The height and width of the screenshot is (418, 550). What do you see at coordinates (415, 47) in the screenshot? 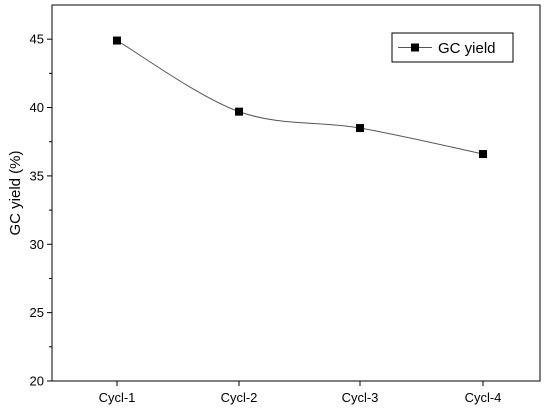
I see `legend-marker-icon` at bounding box center [415, 47].